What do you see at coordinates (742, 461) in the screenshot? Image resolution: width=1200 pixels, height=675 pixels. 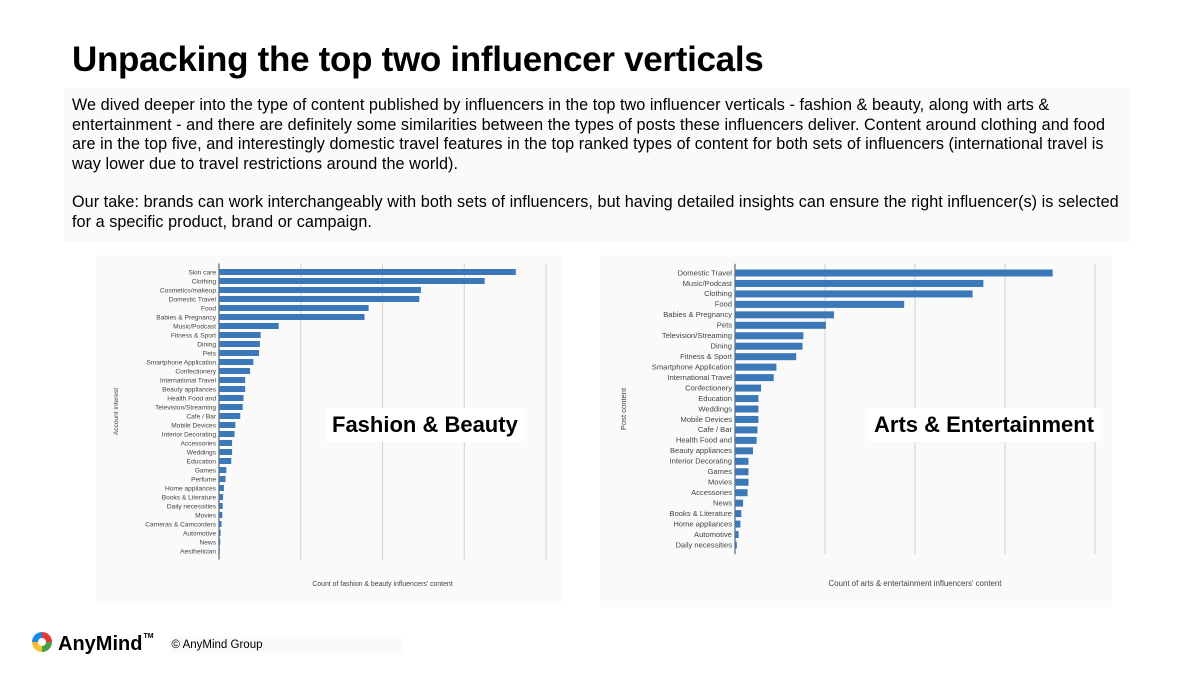 I see `ae-bar-interior-decorating` at bounding box center [742, 461].